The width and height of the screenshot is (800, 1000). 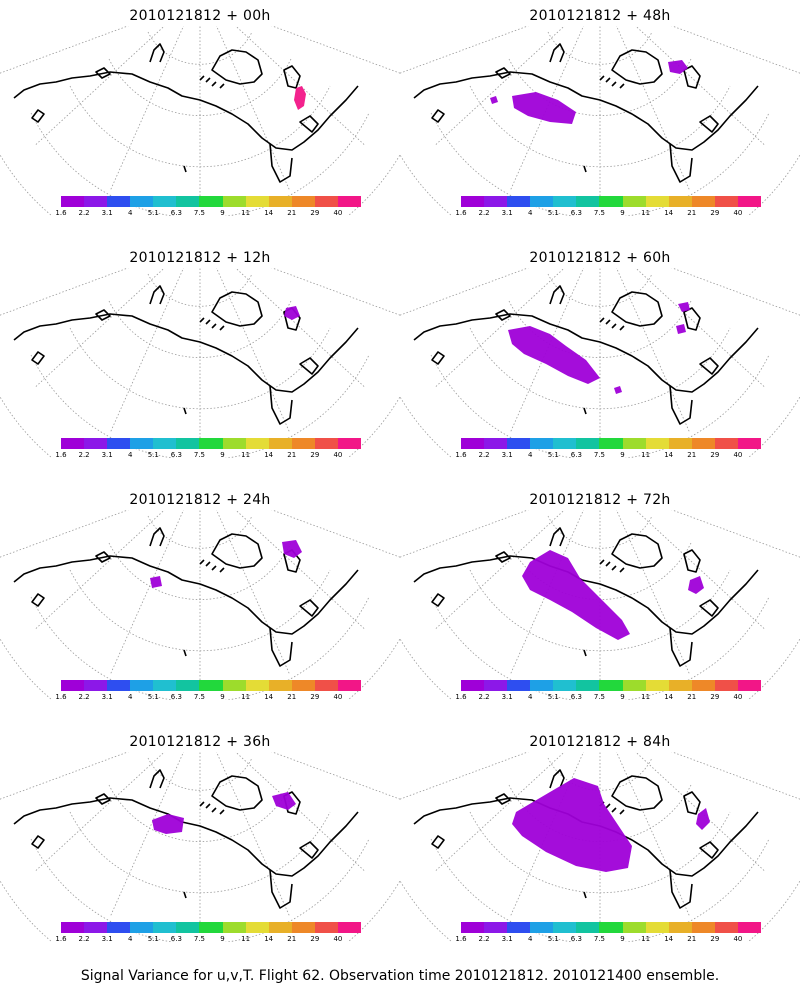 I want to click on colorbar-label: 9, so click(x=622, y=455).